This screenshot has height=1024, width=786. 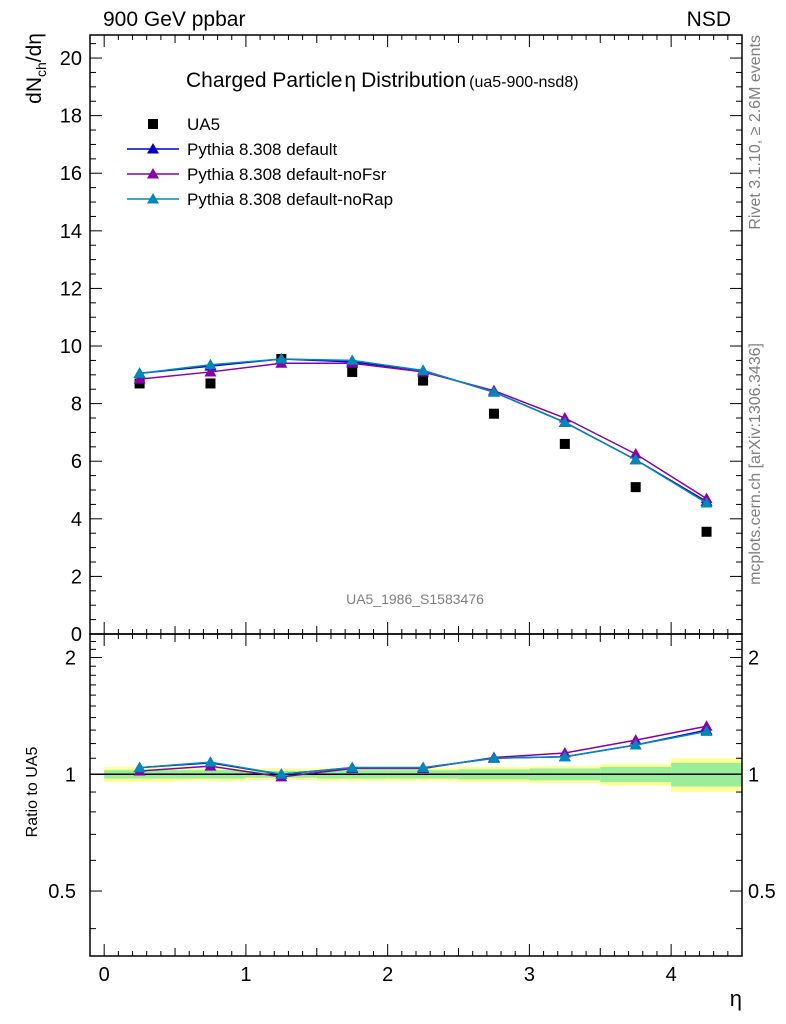 What do you see at coordinates (755, 132) in the screenshot?
I see `rivet-label: Rivet 3.1.10, ≥ 2.6M events` at bounding box center [755, 132].